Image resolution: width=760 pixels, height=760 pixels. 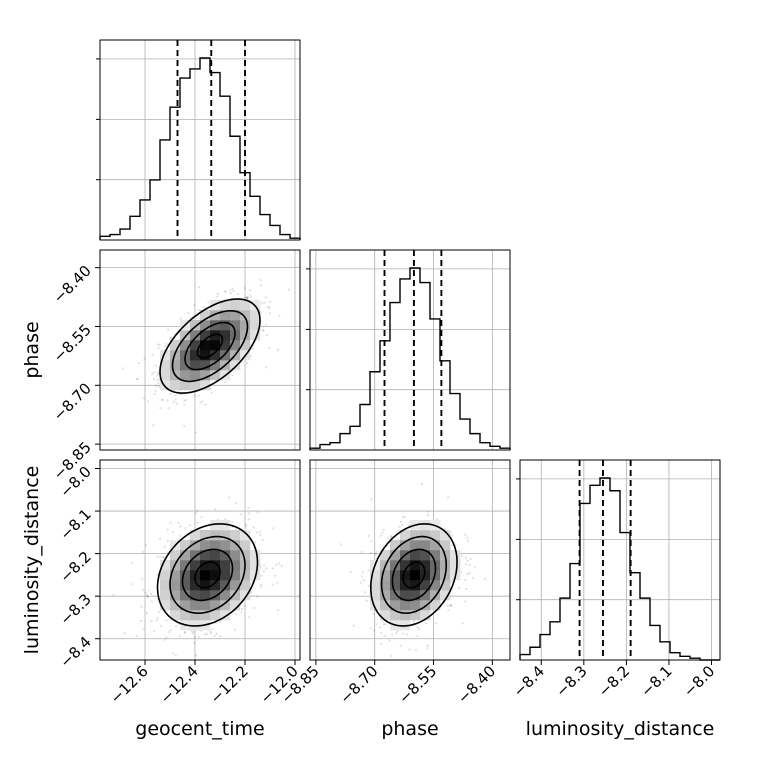 I want to click on y-tick-label: −8.4, so click(x=75, y=652).